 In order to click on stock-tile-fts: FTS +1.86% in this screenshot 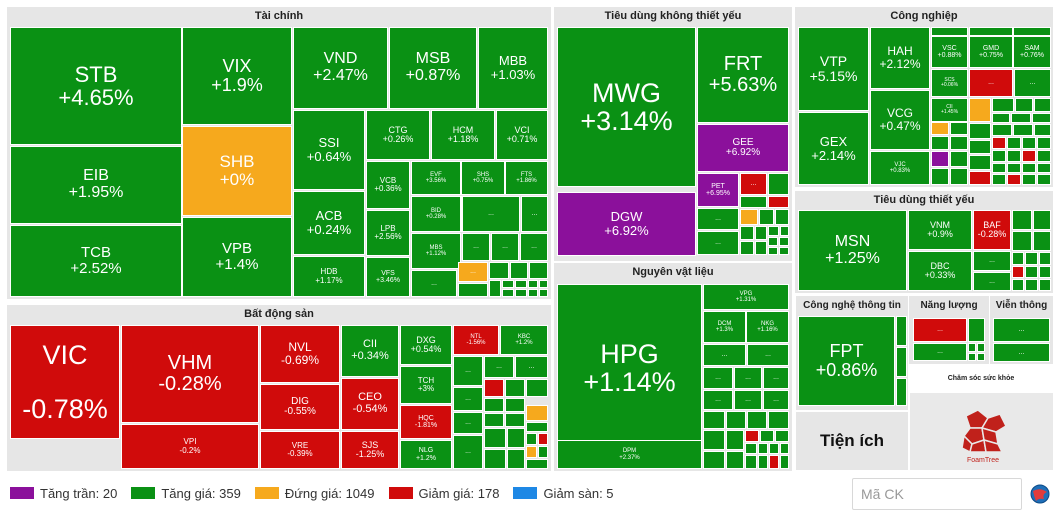, I will do `click(526, 178)`.